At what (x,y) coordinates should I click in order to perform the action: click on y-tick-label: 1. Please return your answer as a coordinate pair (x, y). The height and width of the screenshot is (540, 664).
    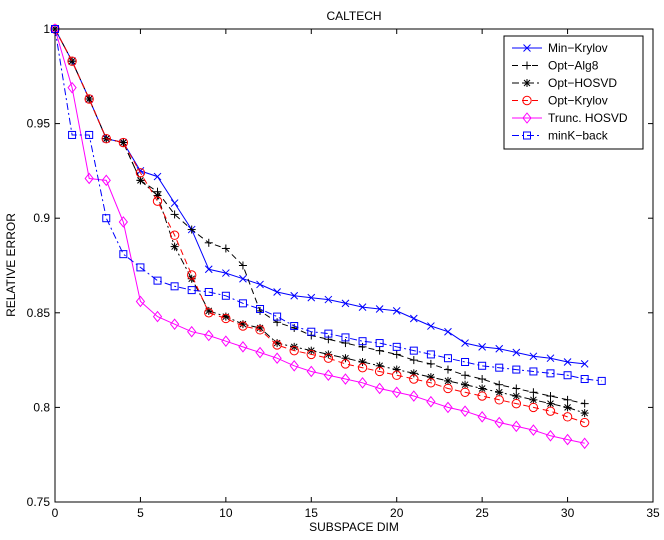
    Looking at the image, I should click on (46, 29).